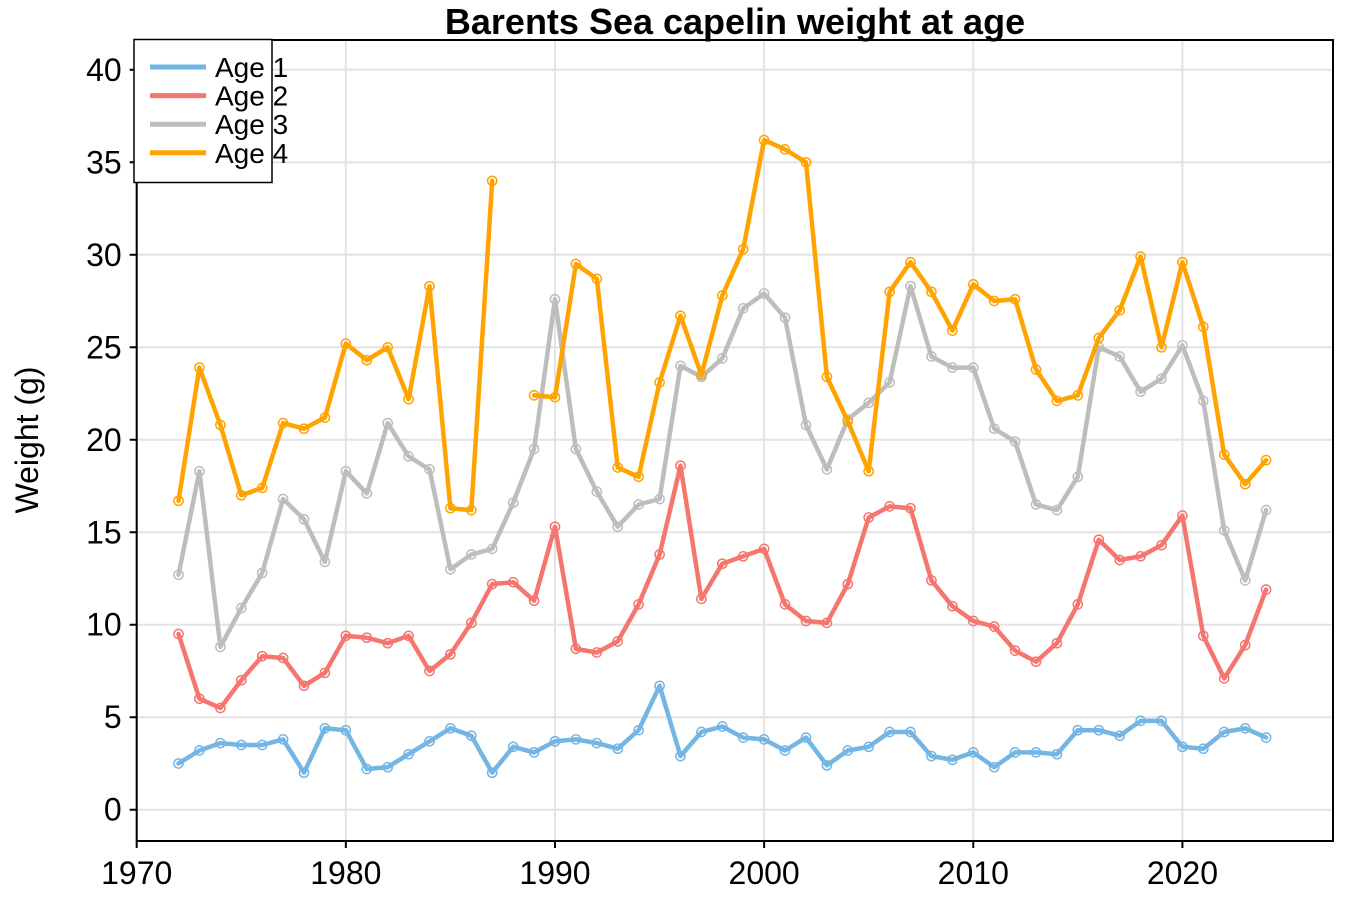 The width and height of the screenshot is (1352, 899). Describe the element at coordinates (113, 810) in the screenshot. I see `y-tick-label: 0` at that location.